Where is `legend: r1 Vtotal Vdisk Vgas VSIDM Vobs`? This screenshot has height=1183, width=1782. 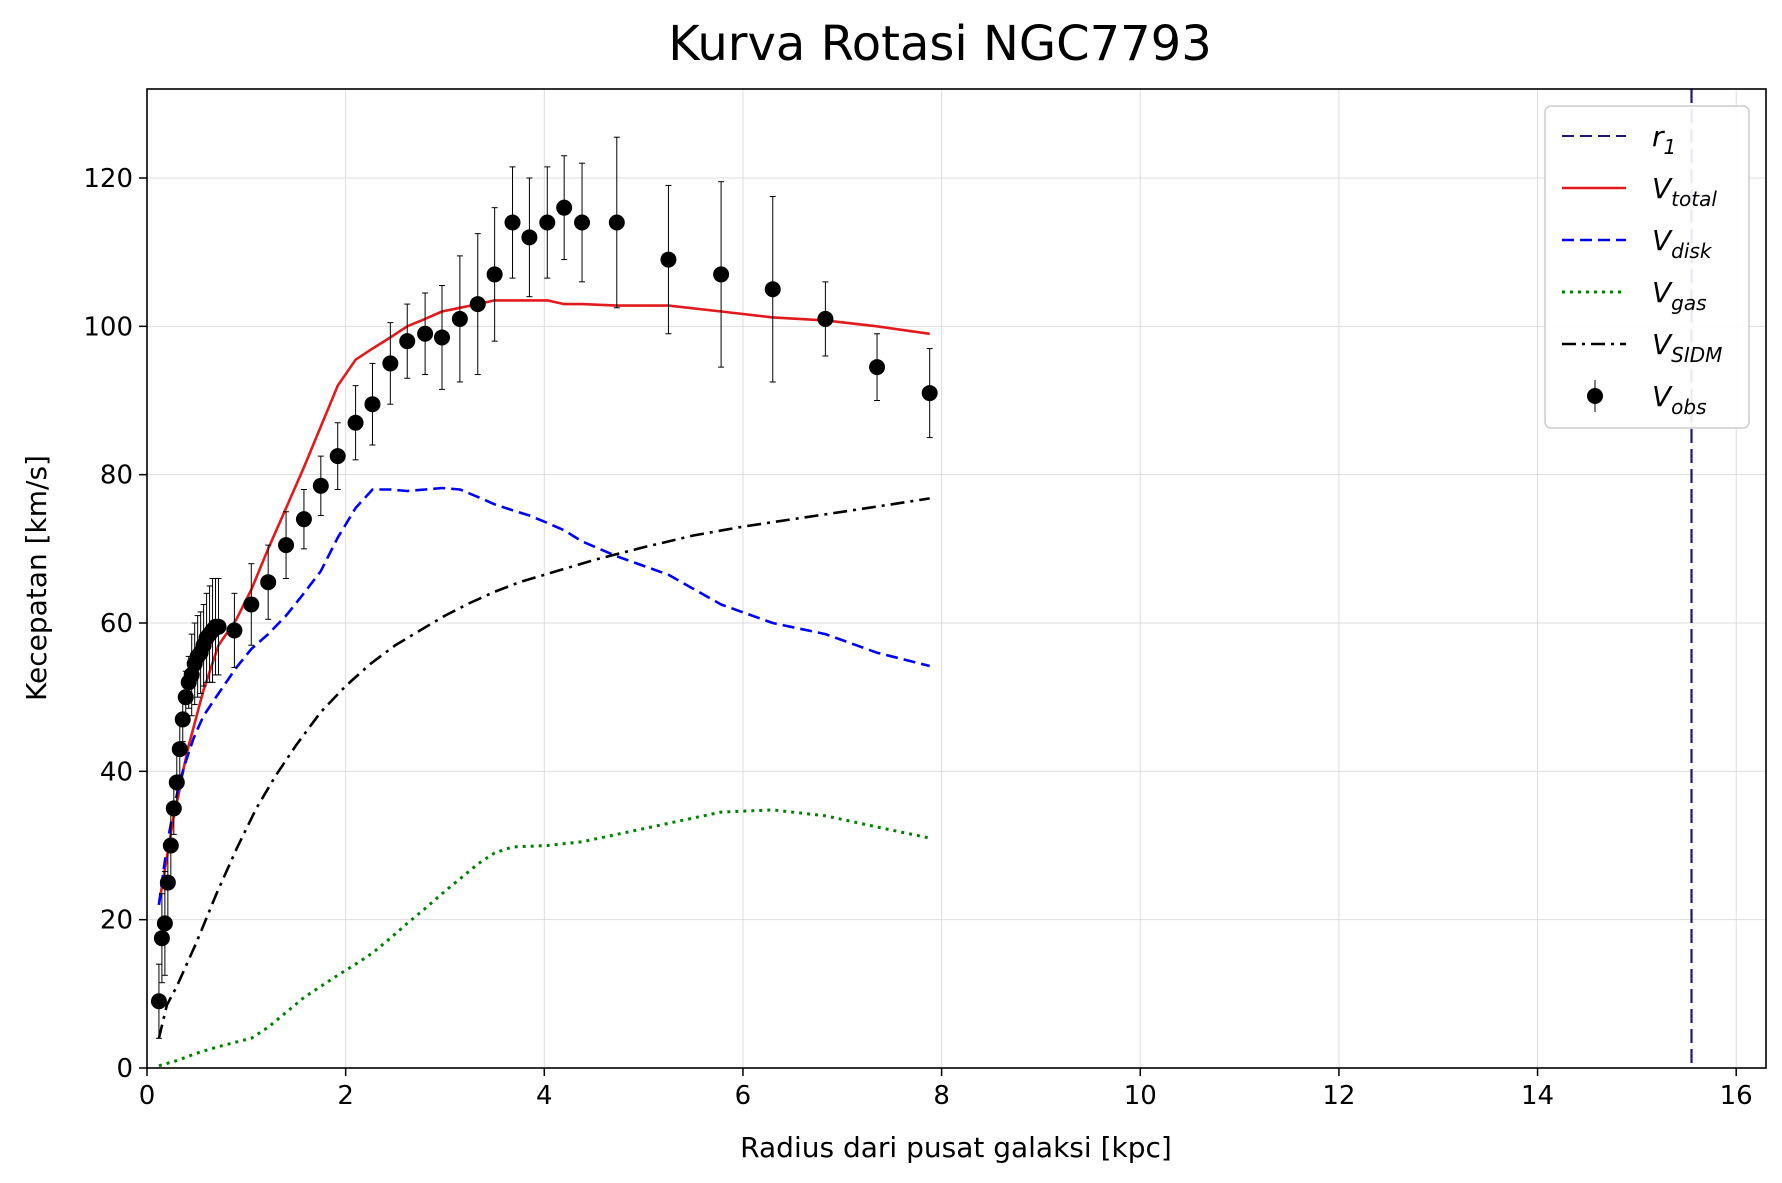 legend: r1 Vtotal Vdisk Vgas VSIDM Vobs is located at coordinates (1647, 267).